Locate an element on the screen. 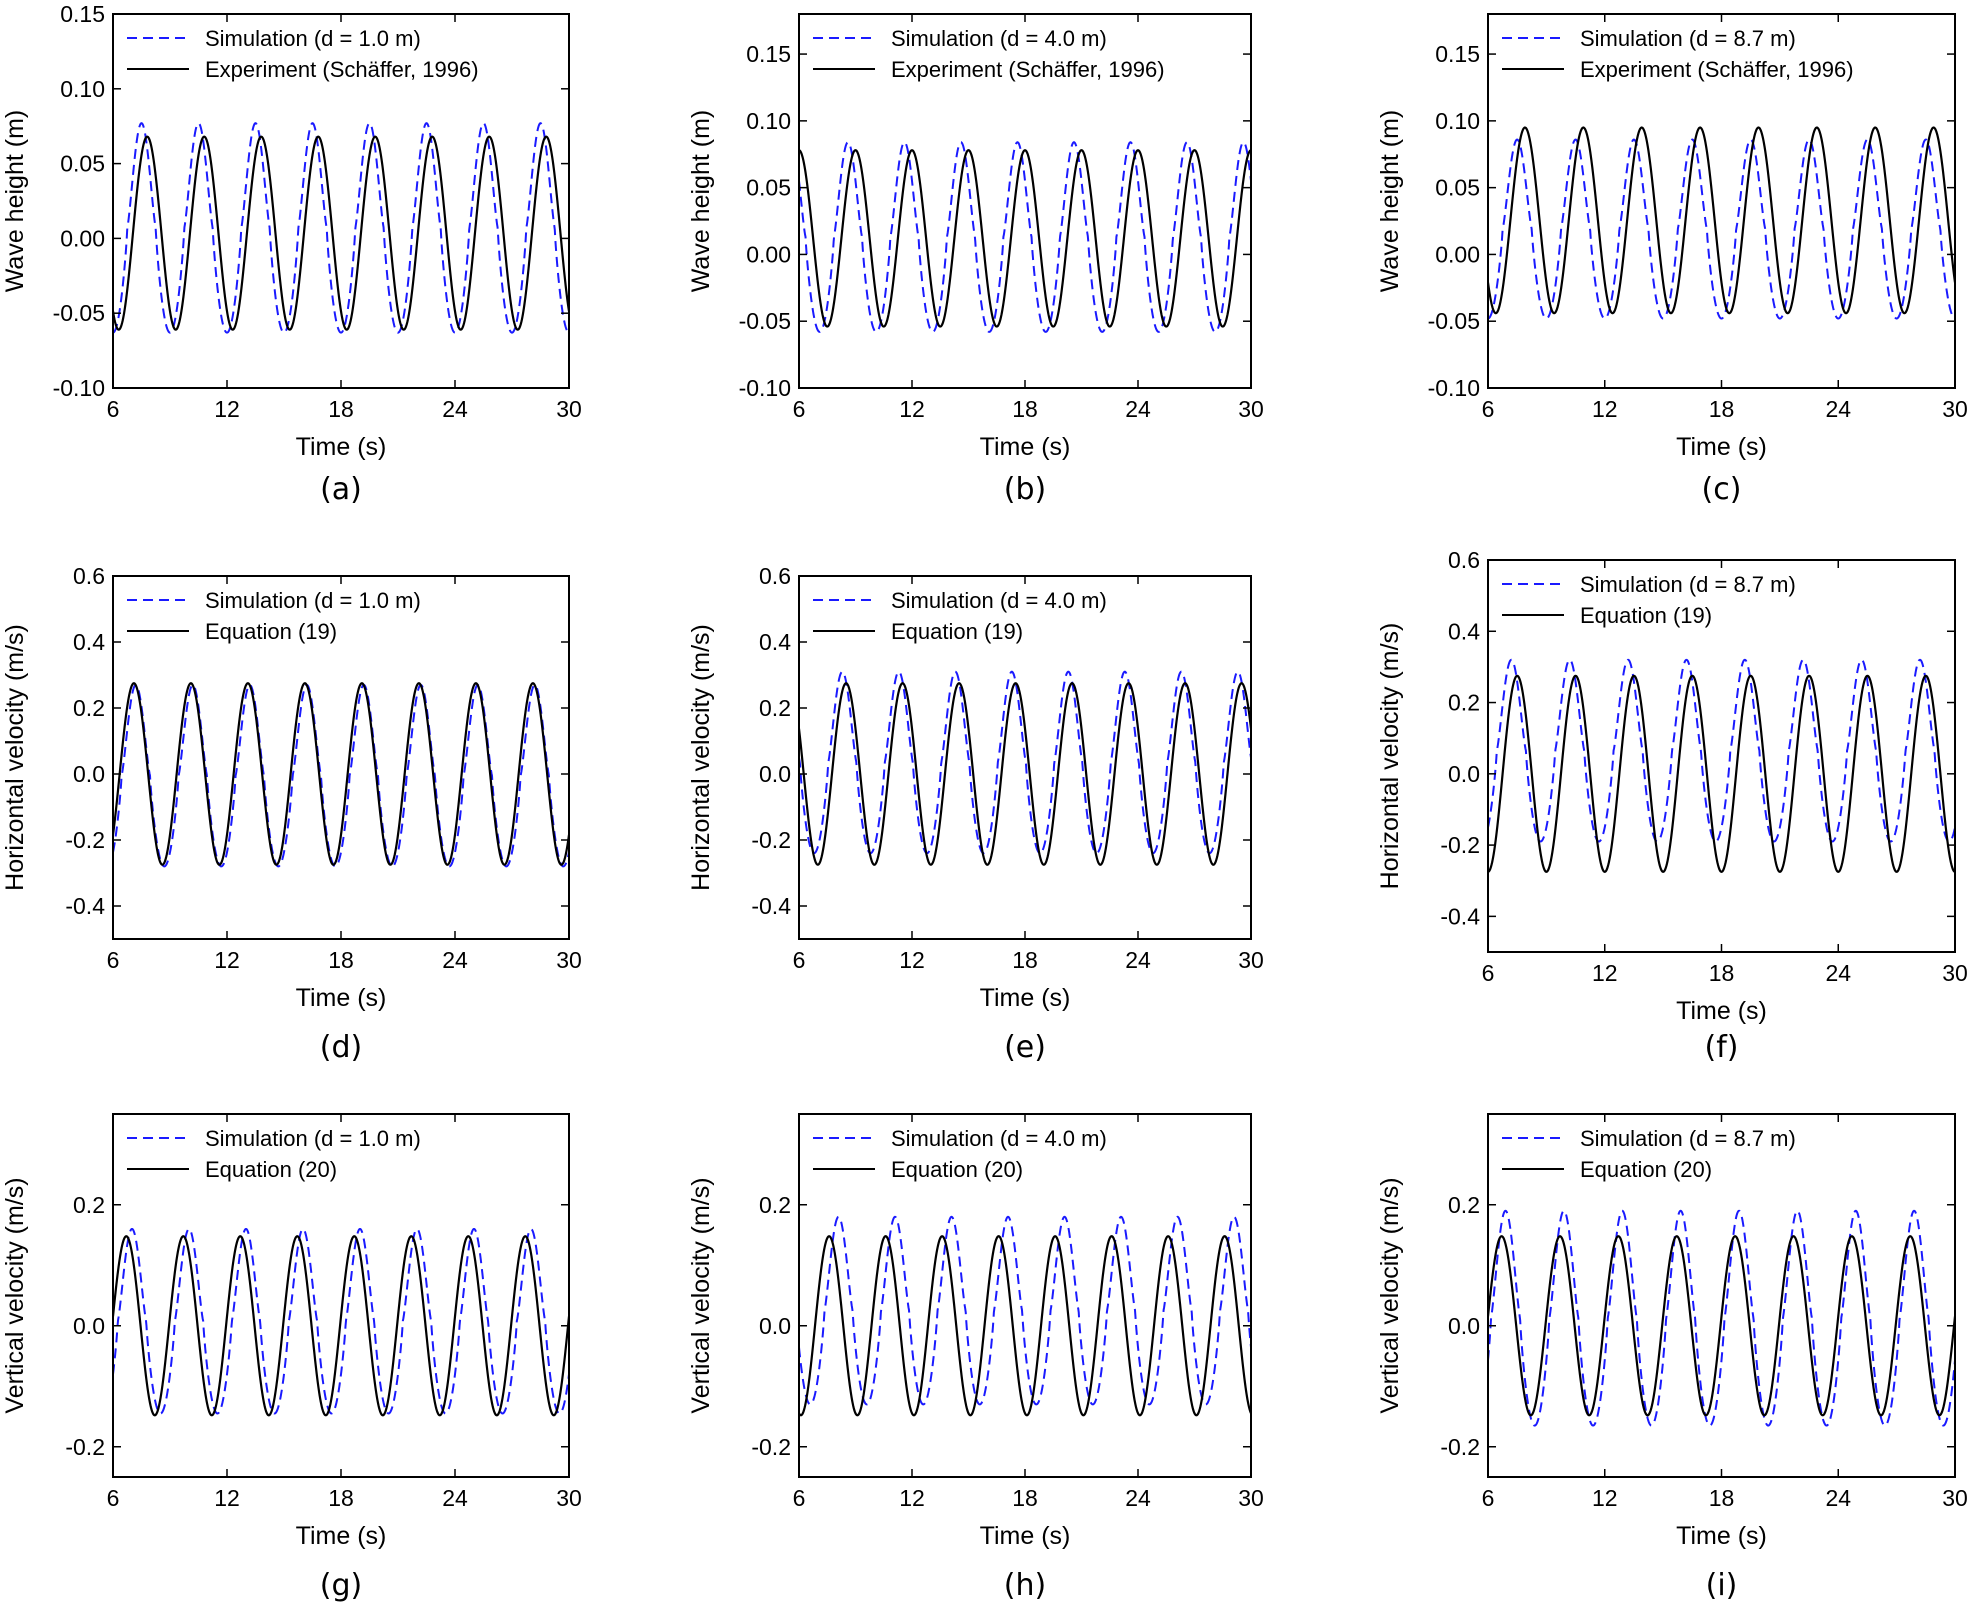 This screenshot has height=1609, width=1973. legend-label: Simulation (d = 1.0 m) is located at coordinates (313, 600).